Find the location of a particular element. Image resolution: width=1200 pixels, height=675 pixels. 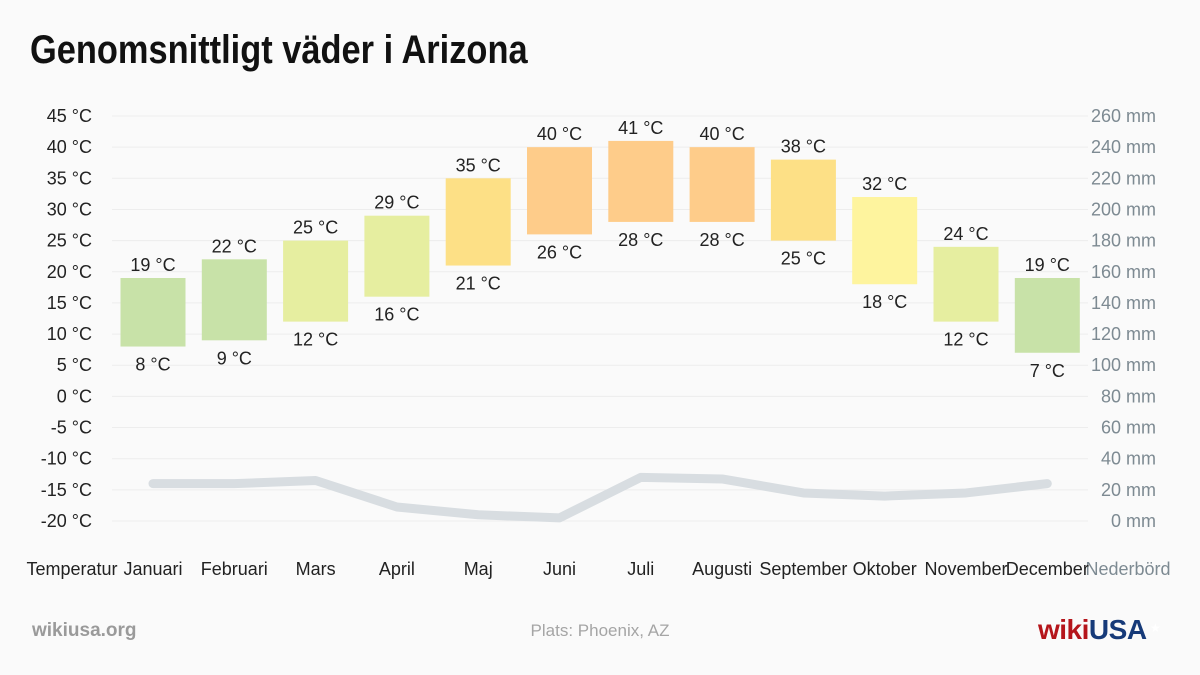

precipitation-tick-label: 80 mm is located at coordinates (1128, 396).